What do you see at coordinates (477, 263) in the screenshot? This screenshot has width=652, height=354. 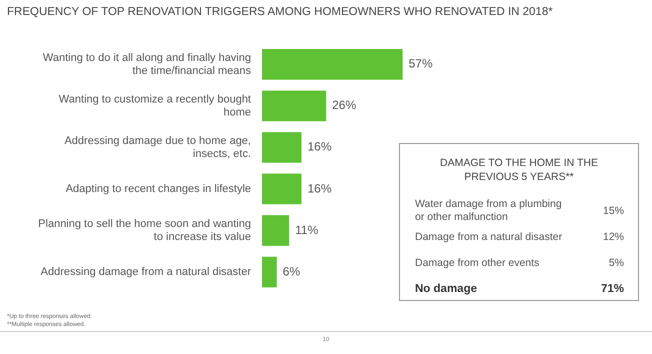 I see `category-label: Damage from other events` at bounding box center [477, 263].